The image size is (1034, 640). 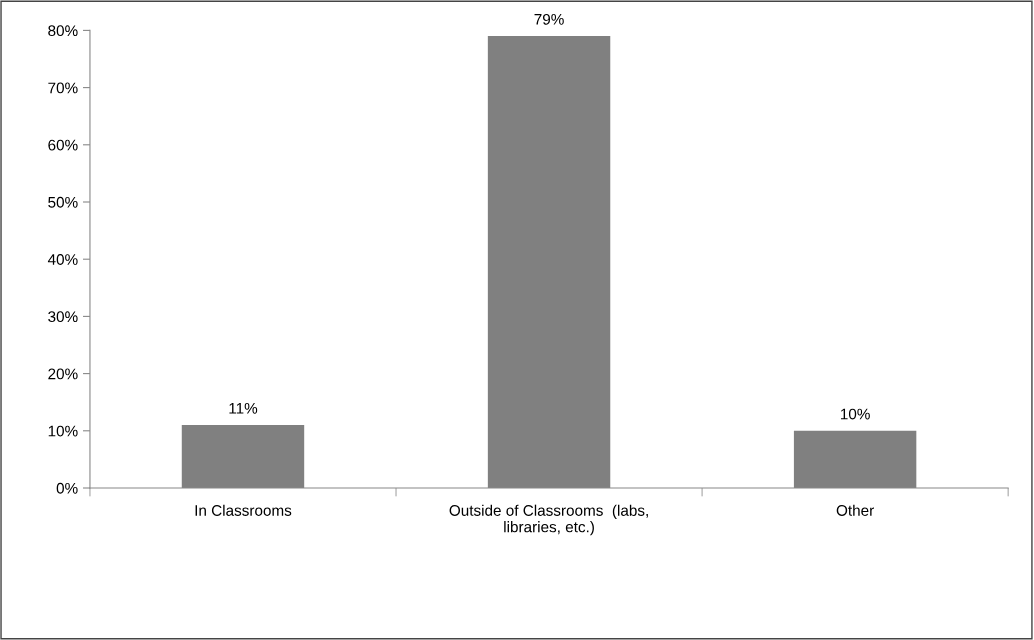 I want to click on data-label: 79%, so click(x=549, y=19).